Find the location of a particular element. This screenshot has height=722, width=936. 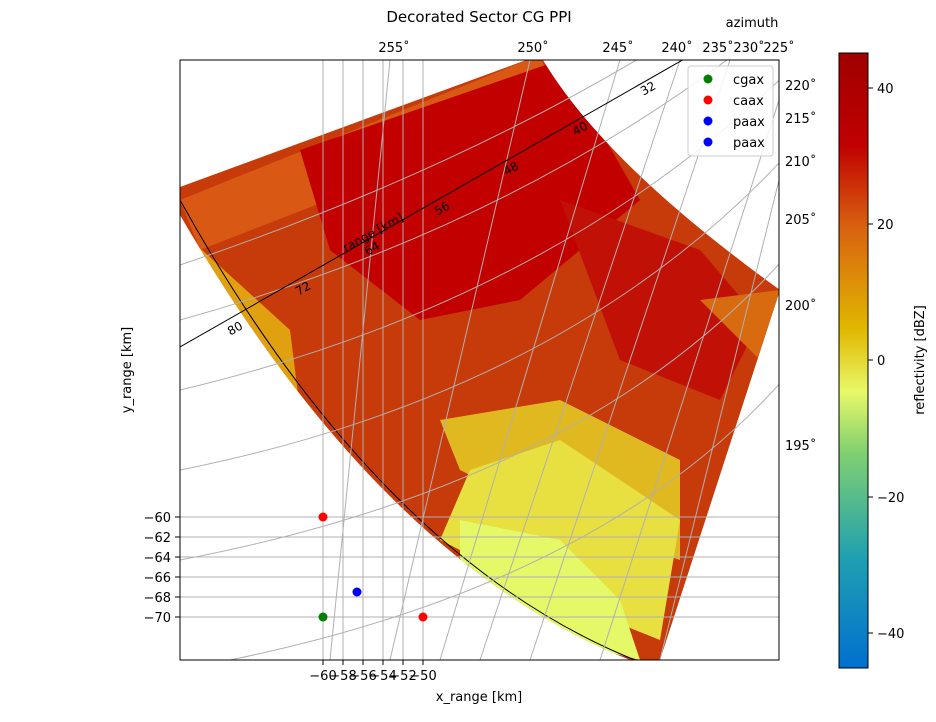

markers is located at coordinates (373, 567).